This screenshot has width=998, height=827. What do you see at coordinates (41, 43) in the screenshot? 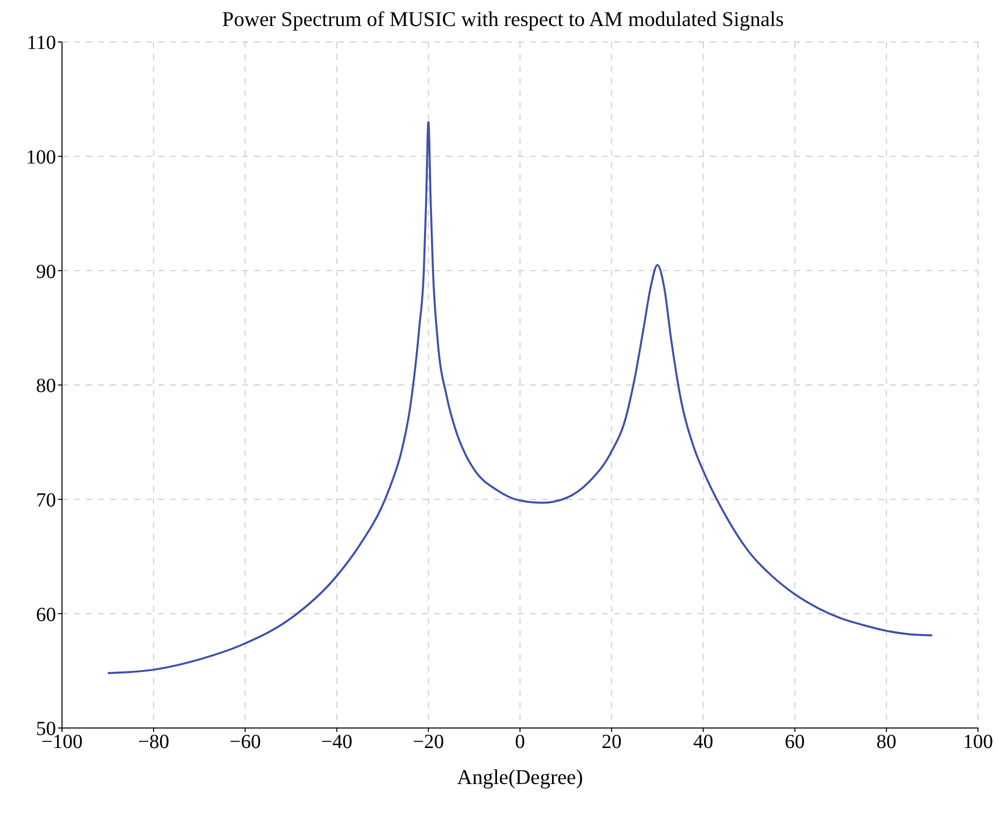
I see `y-tick-label: 110` at bounding box center [41, 43].